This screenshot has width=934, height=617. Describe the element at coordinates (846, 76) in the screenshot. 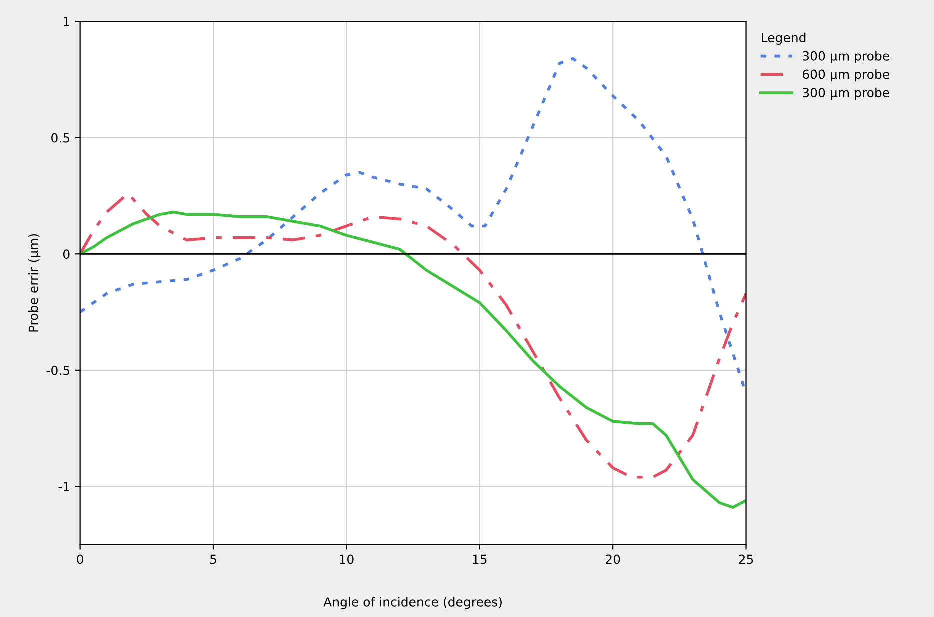

I see `legend-label: 600 µm probe` at that location.